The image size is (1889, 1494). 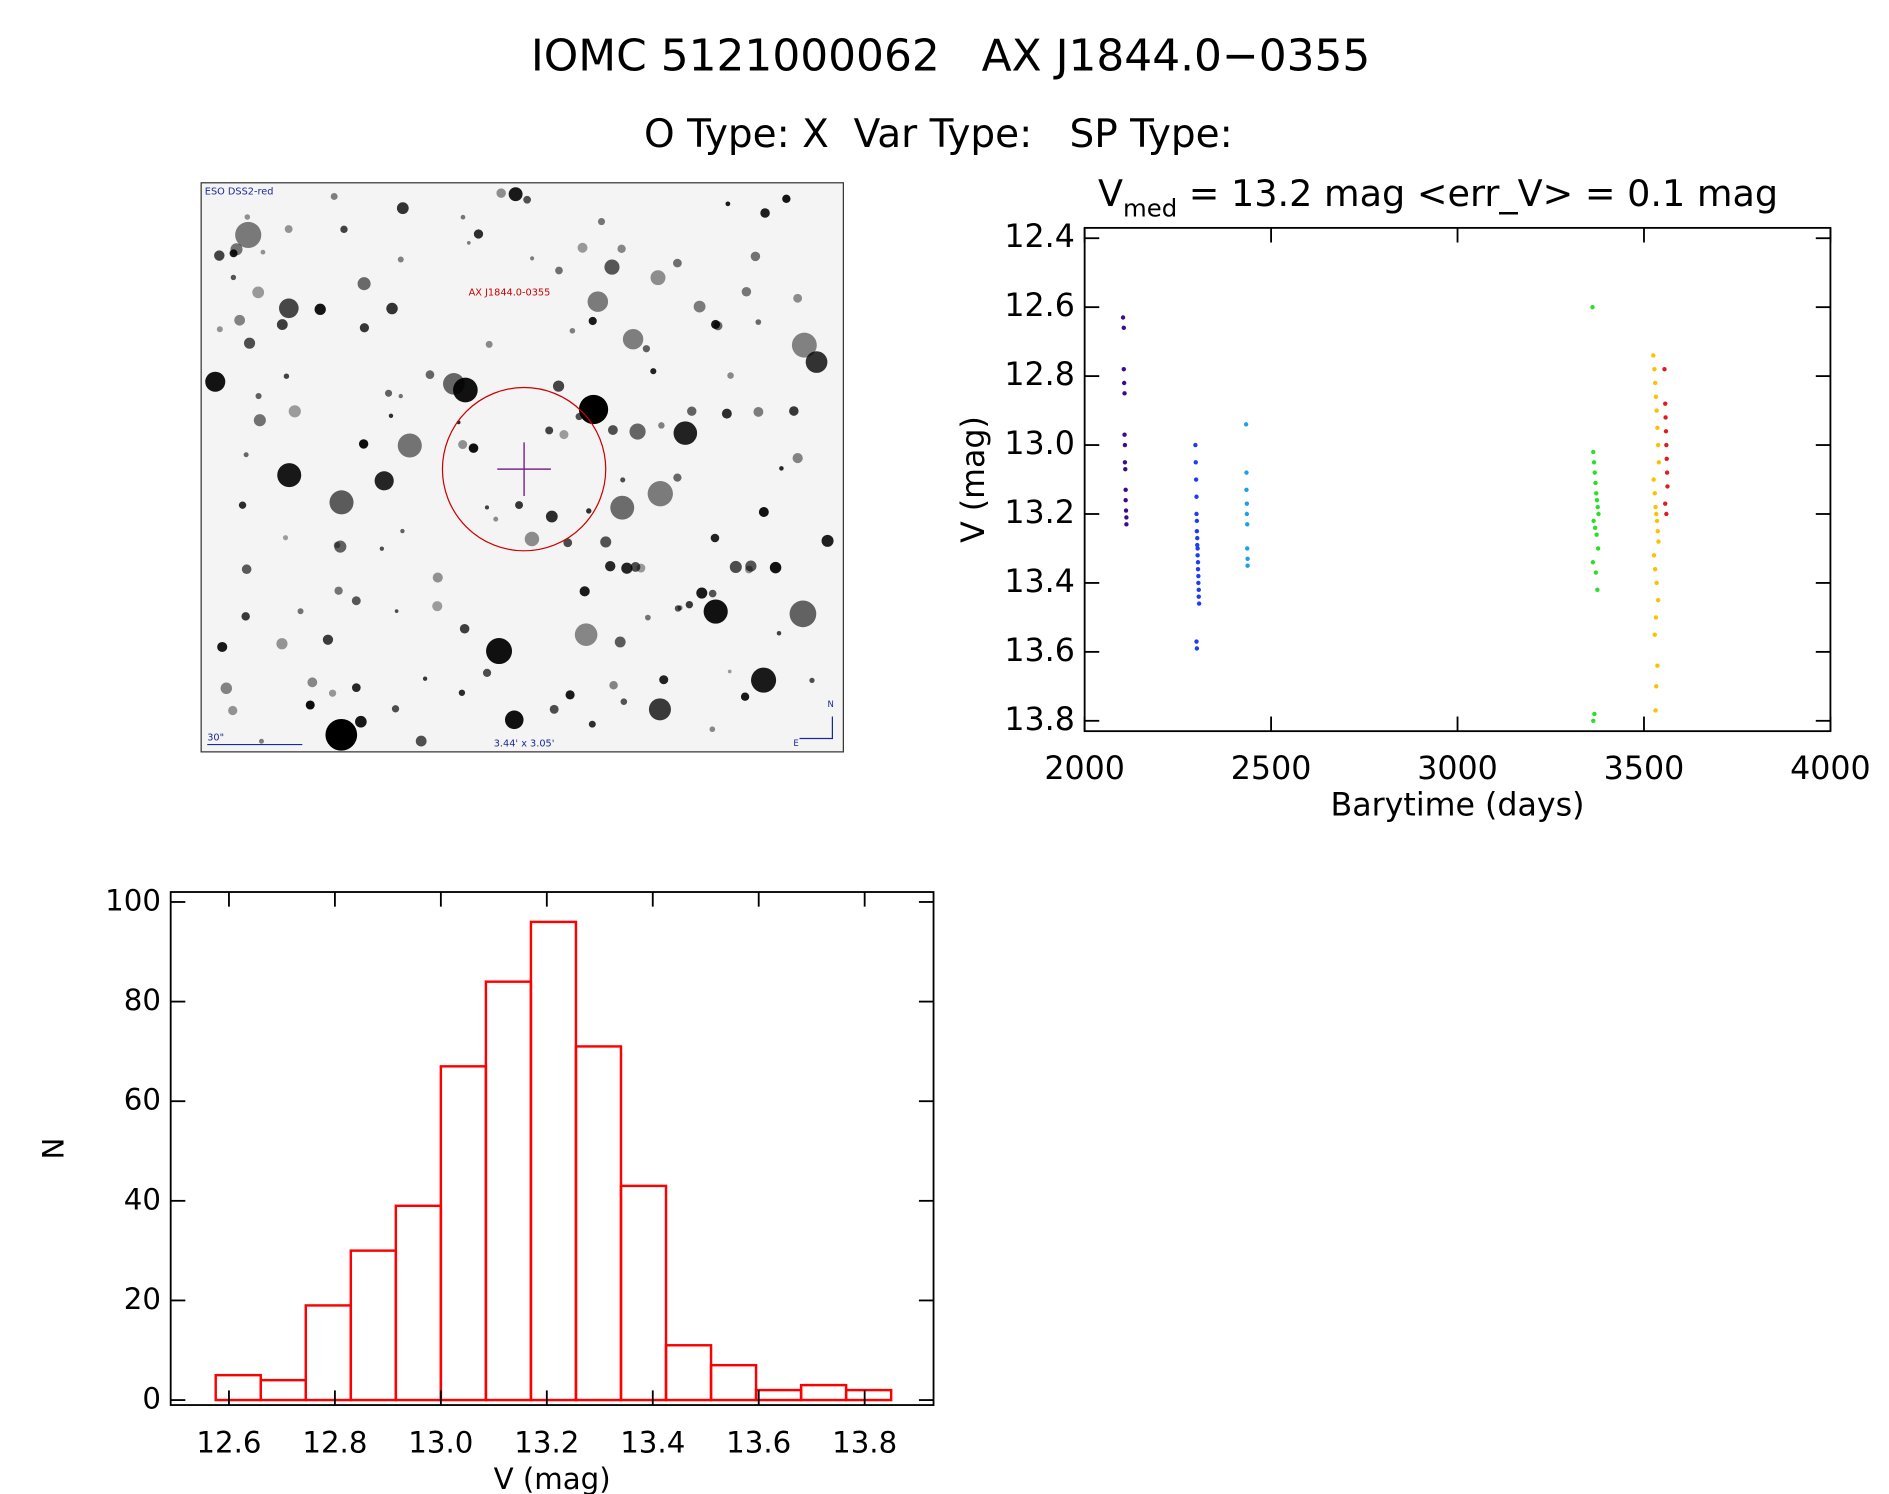 What do you see at coordinates (552, 1478) in the screenshot?
I see `x-axis-label: V (mag)` at bounding box center [552, 1478].